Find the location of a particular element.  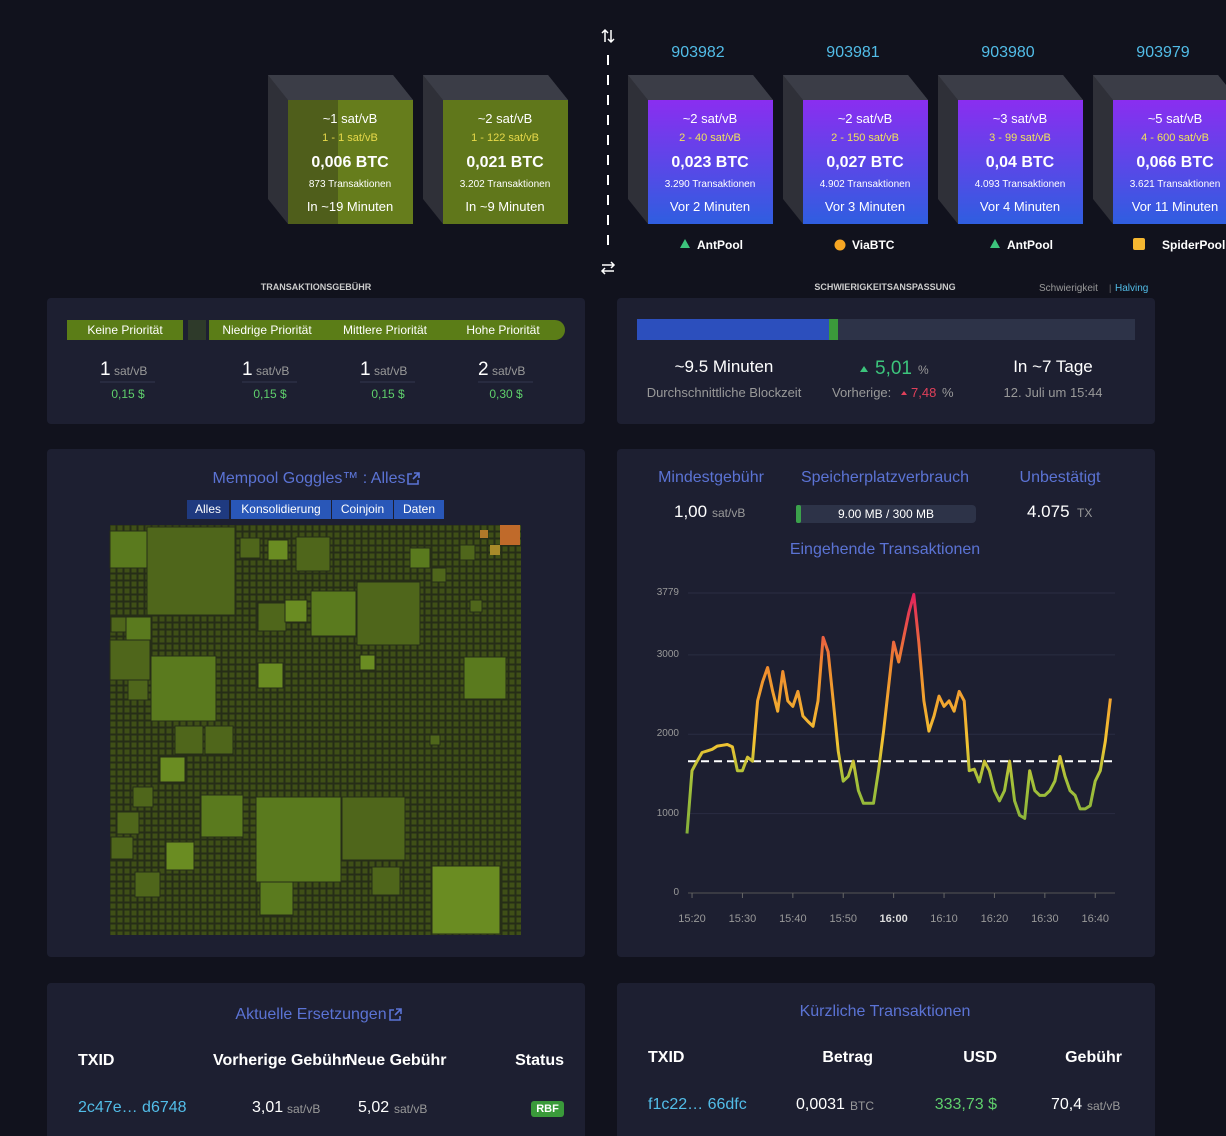

block-btc: 0,04 BTC is located at coordinates (1020, 162).